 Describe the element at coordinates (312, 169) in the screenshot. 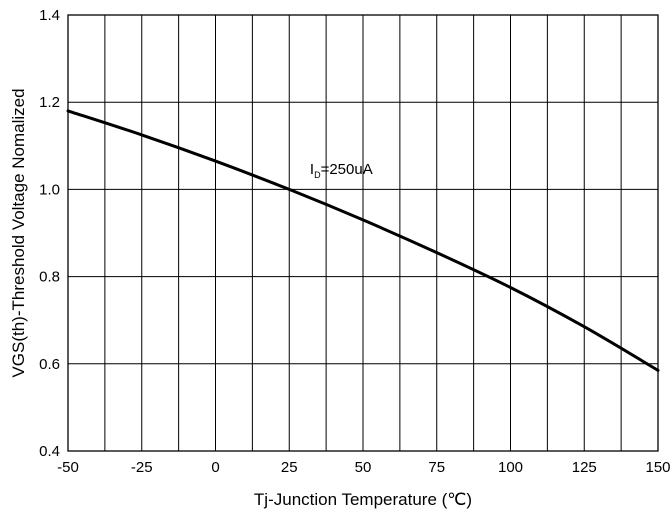

I see `annotation-main: I` at that location.